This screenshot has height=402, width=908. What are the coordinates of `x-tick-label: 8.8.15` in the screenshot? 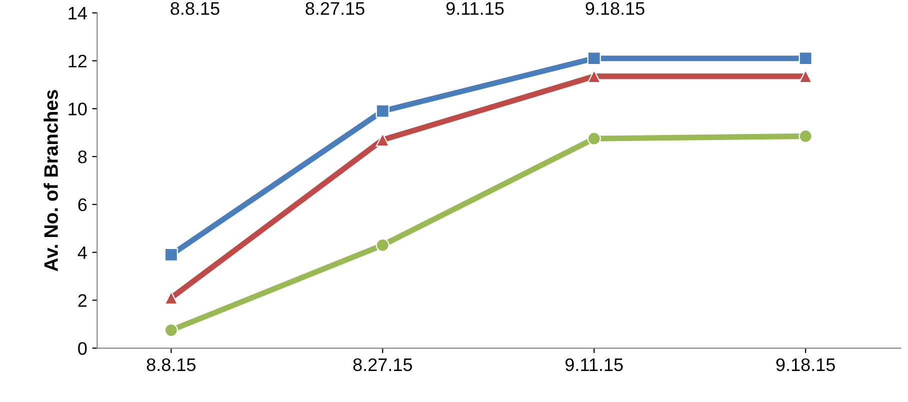 It's located at (171, 365).